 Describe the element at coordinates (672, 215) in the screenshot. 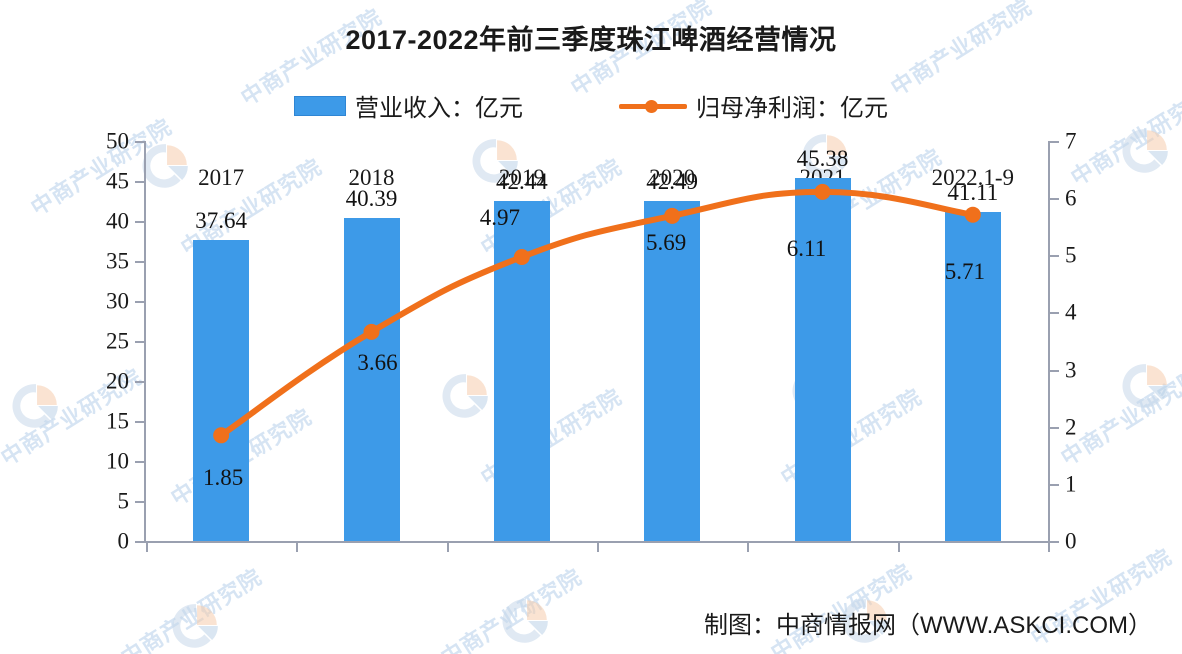

I see `line-marker-2020` at that location.